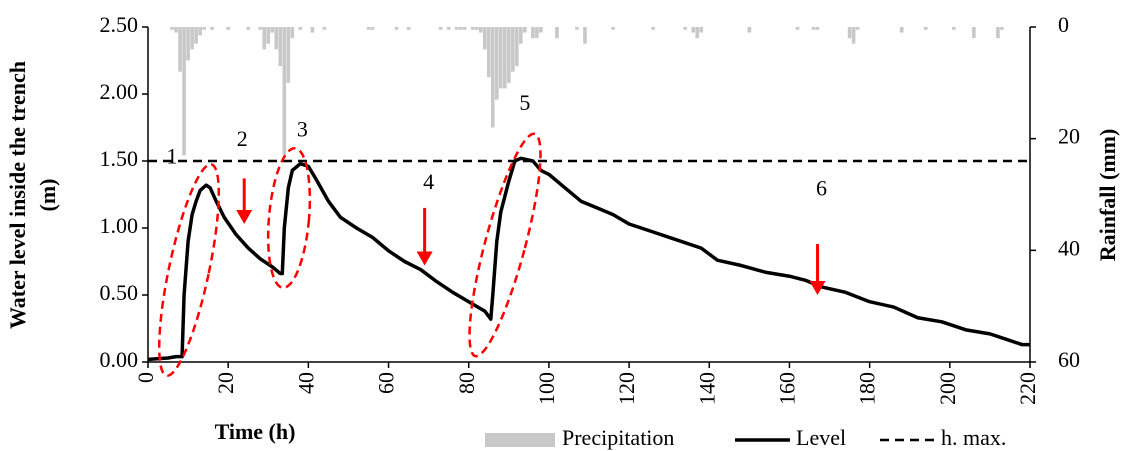 The image size is (1128, 451). I want to click on x-tick-label: 40, so click(305, 383).